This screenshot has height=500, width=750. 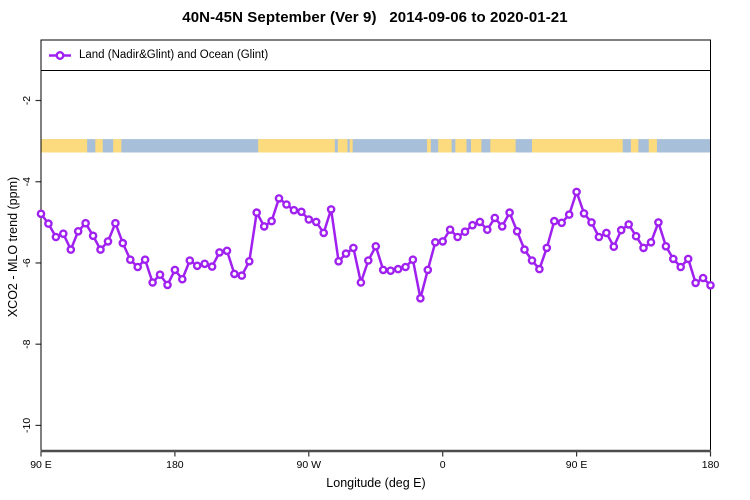 What do you see at coordinates (13, 247) in the screenshot?
I see `y-axis-title: XCO2 - MLO trend (ppm)` at bounding box center [13, 247].